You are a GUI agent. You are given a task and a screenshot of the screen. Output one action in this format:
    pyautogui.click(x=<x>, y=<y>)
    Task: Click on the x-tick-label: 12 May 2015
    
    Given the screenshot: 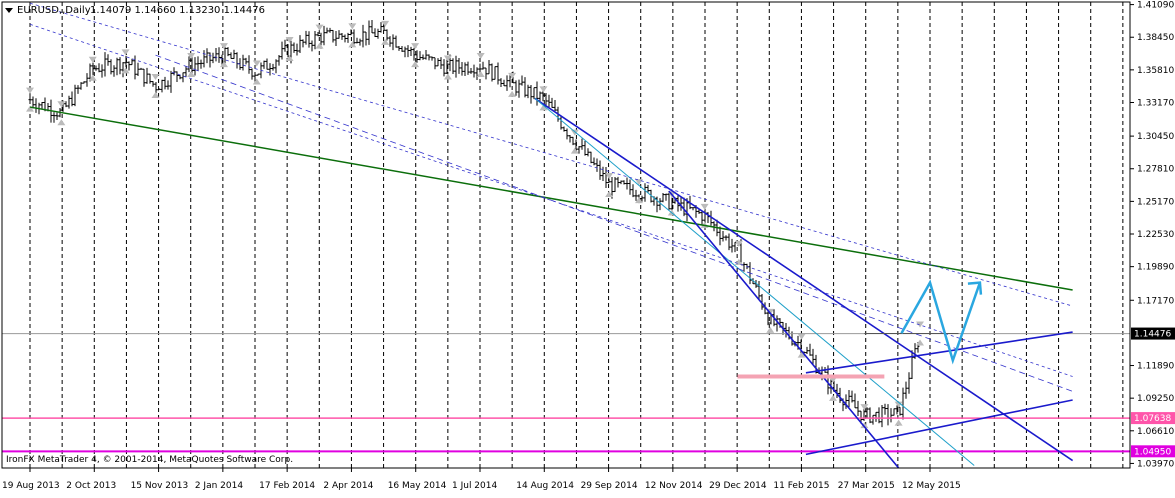 What is the action you would take?
    pyautogui.click(x=931, y=486)
    